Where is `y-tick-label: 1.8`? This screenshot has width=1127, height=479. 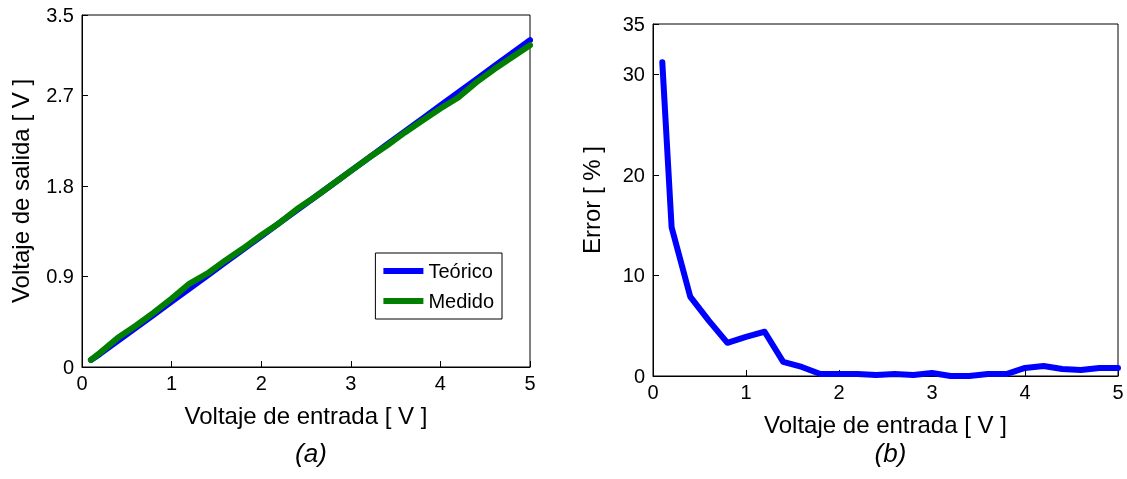 y-tick-label: 1.8 is located at coordinates (60, 185).